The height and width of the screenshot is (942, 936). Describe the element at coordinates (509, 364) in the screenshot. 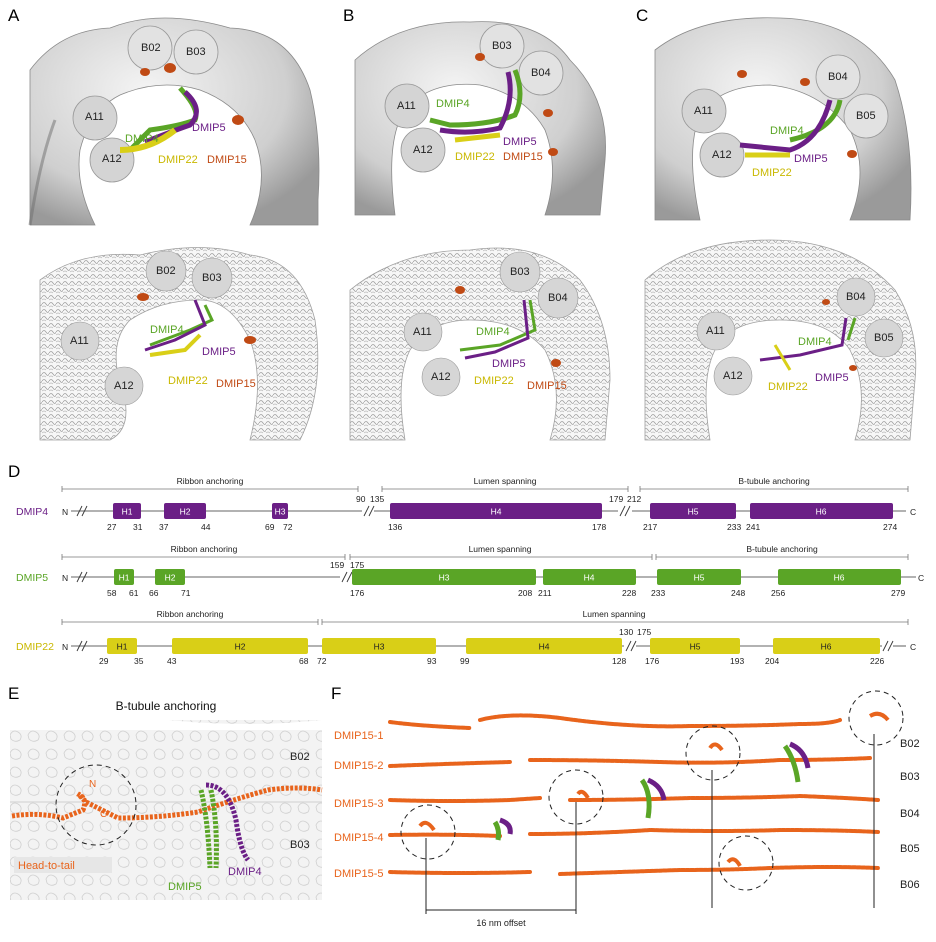

I see `b-bot-dmip5: DMIP5` at that location.